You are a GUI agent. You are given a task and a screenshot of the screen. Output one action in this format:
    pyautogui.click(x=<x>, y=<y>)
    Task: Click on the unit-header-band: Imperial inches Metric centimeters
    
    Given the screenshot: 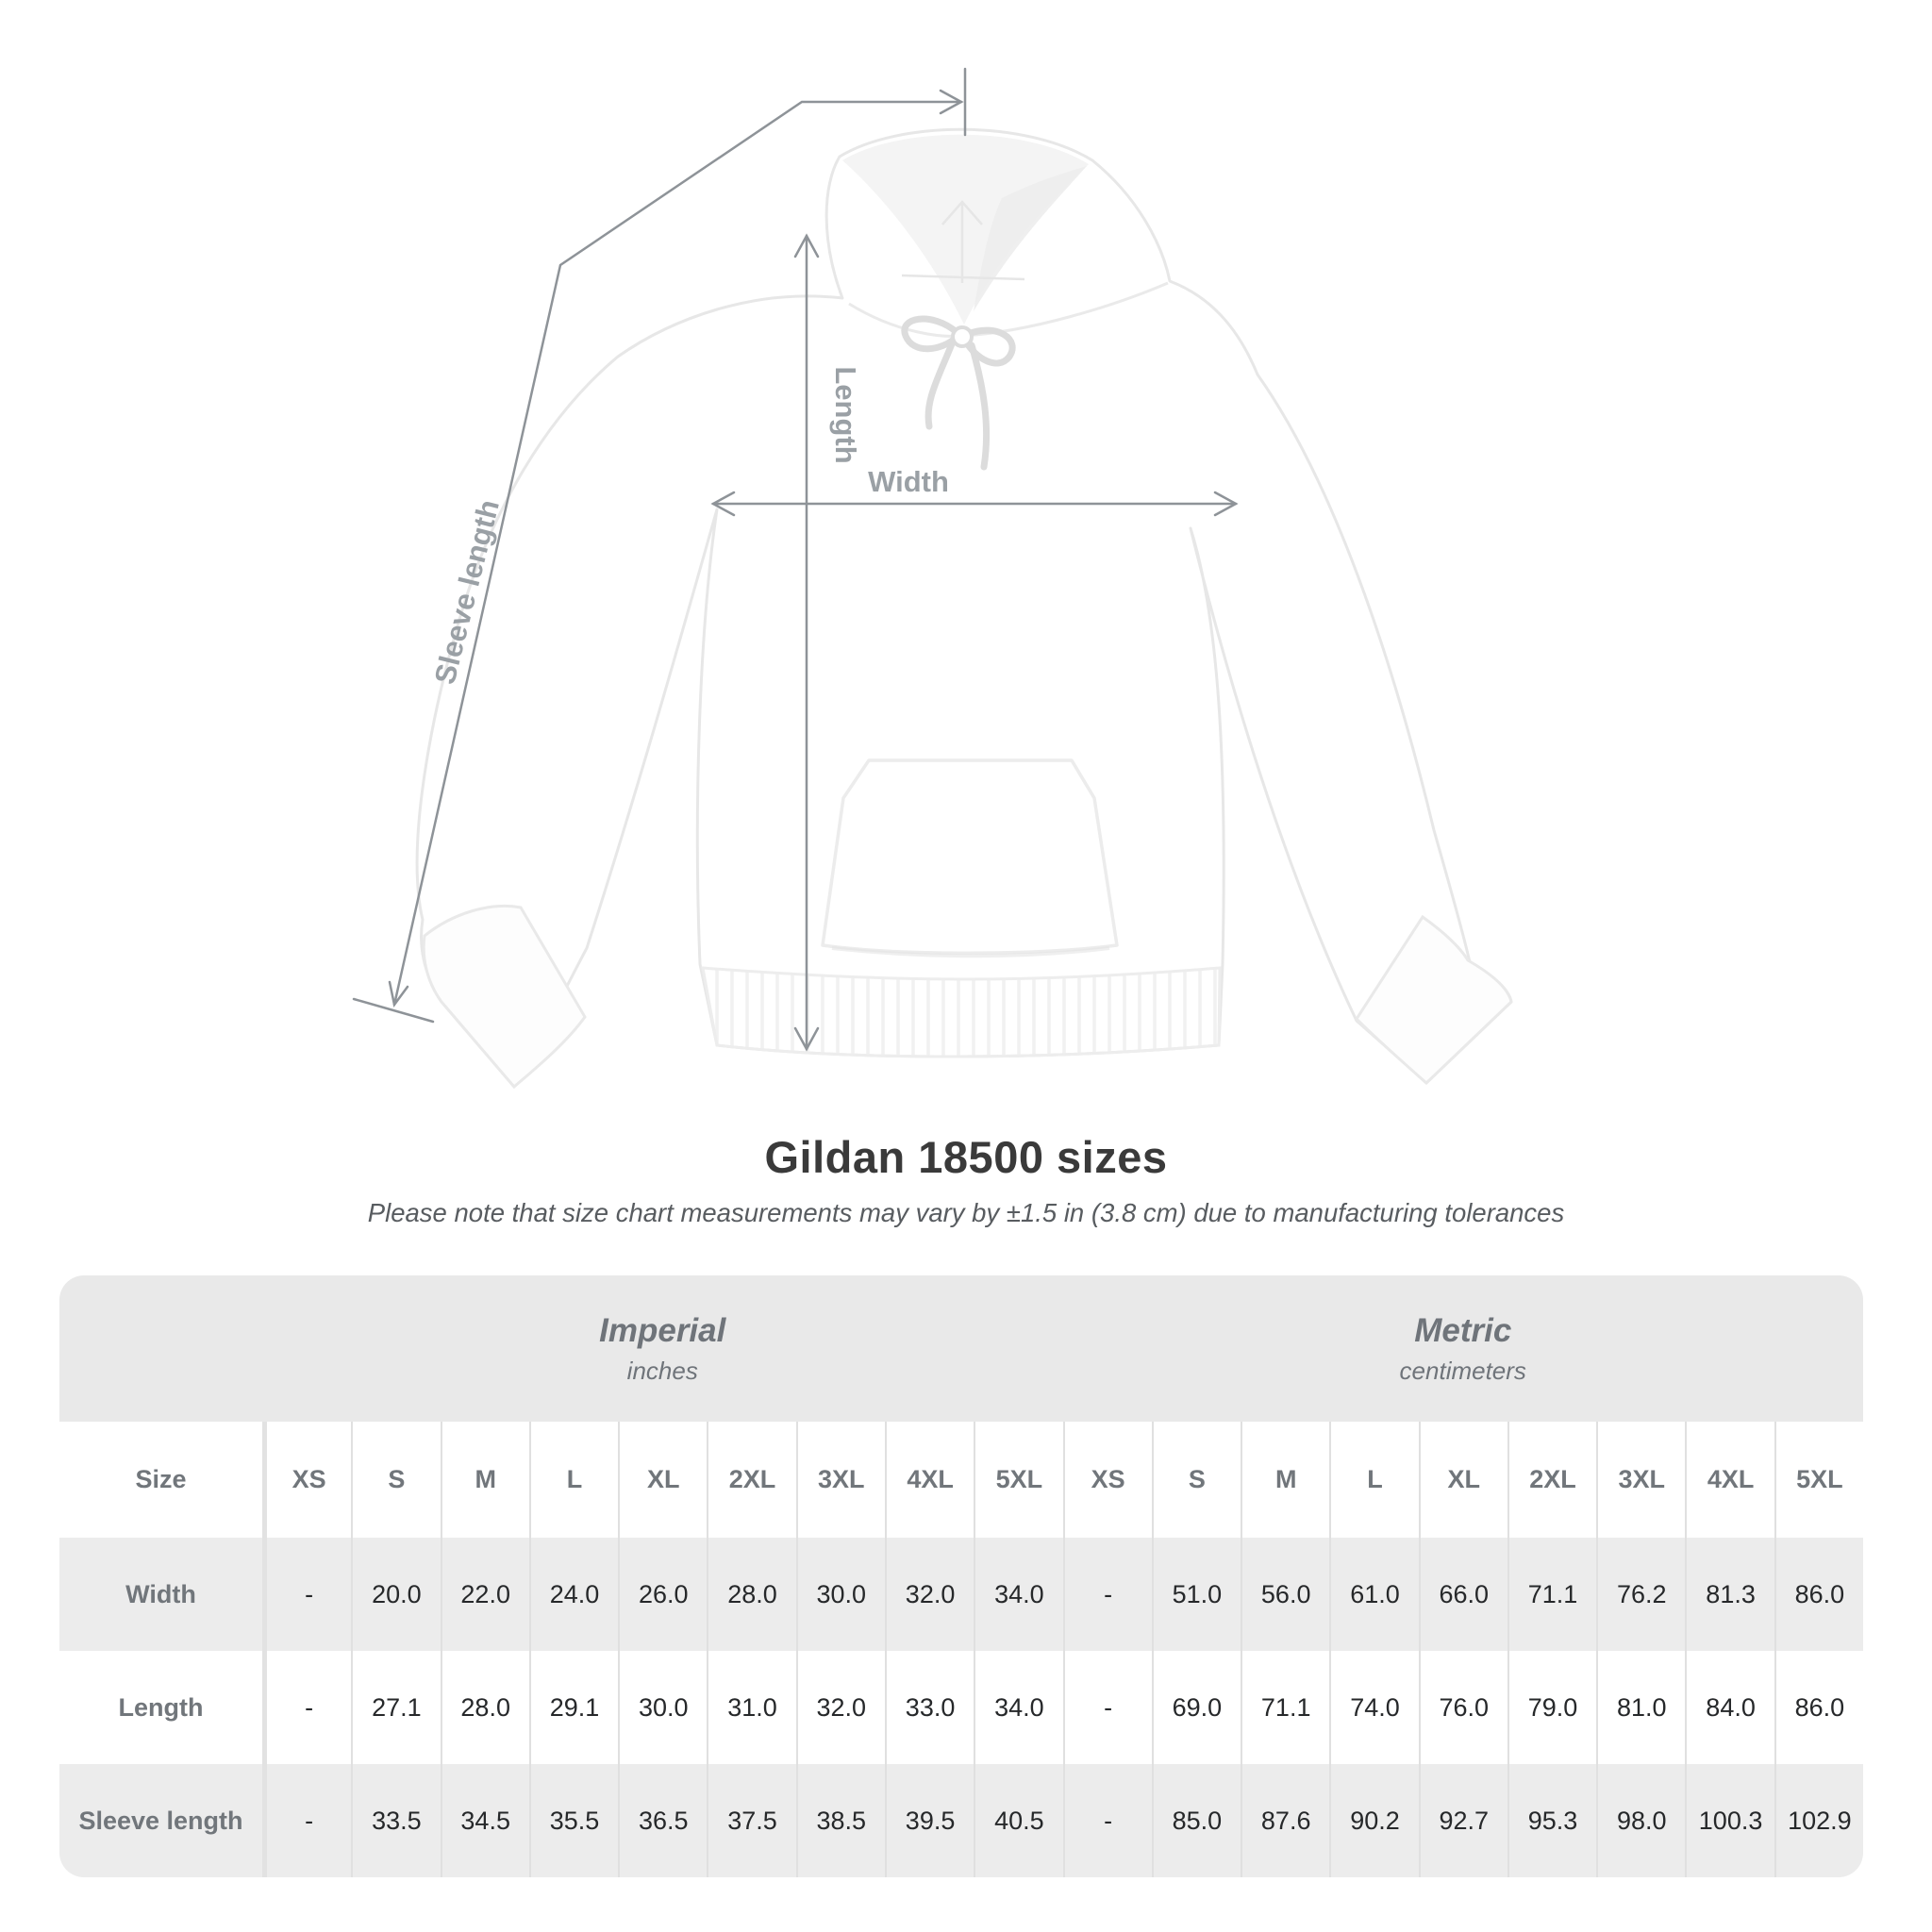 What is the action you would take?
    pyautogui.click(x=961, y=1348)
    